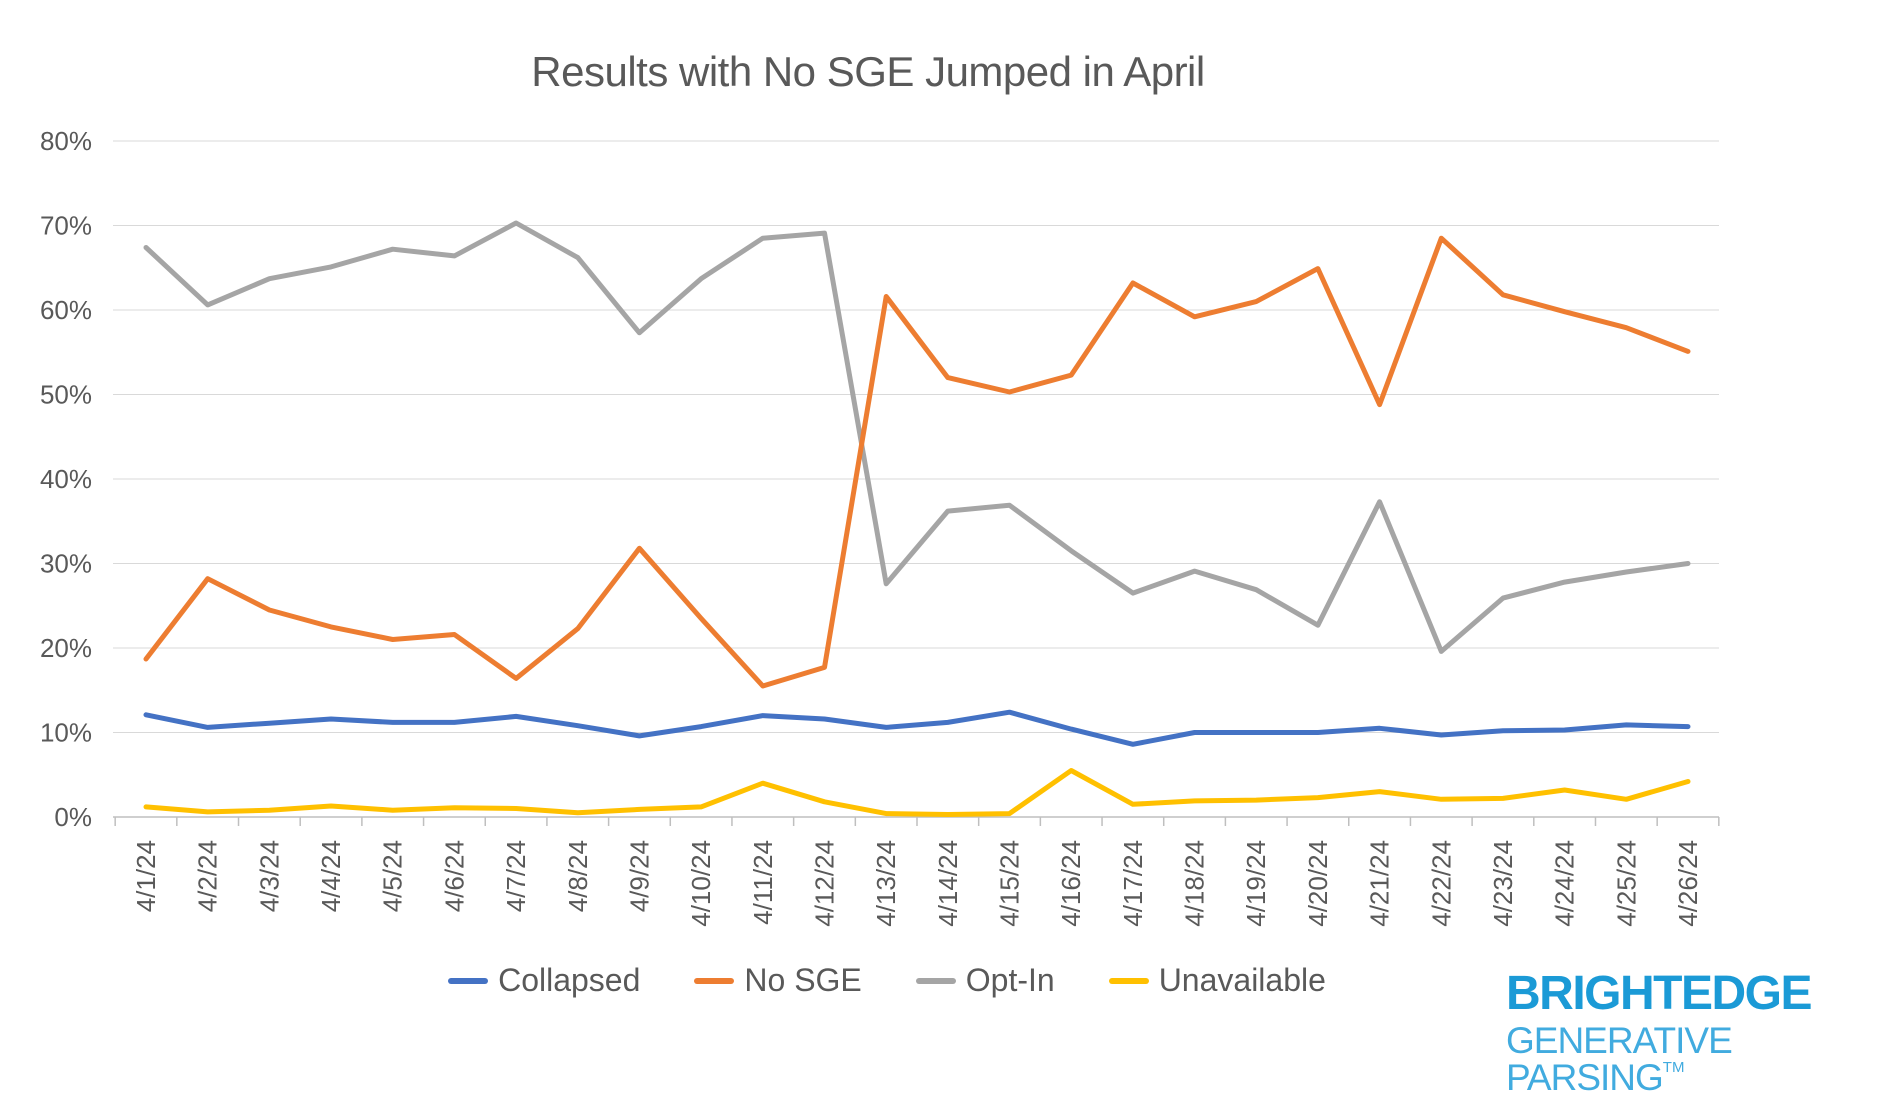 This screenshot has height=1094, width=1896. I want to click on x-tick-label: 4/8/24, so click(578, 876).